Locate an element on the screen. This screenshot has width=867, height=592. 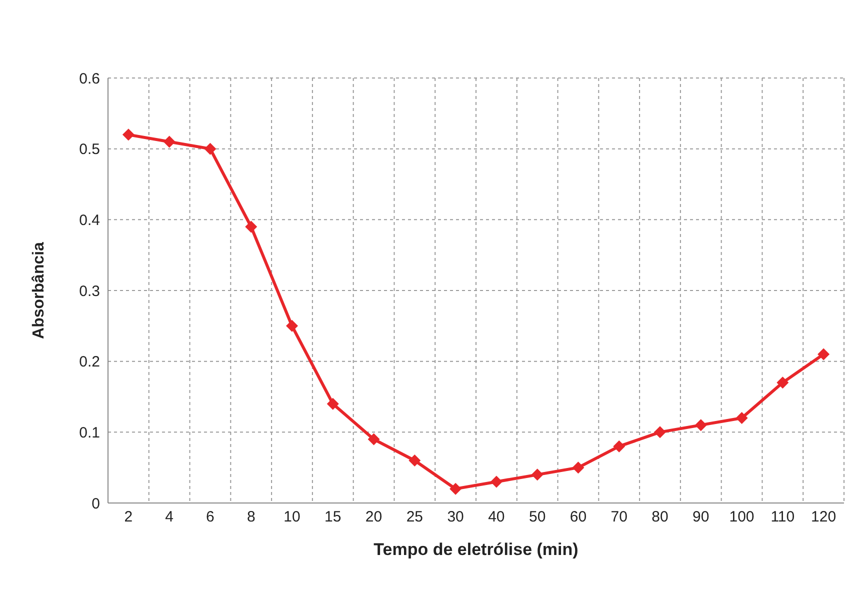
x-tick-label: 70 is located at coordinates (619, 517).